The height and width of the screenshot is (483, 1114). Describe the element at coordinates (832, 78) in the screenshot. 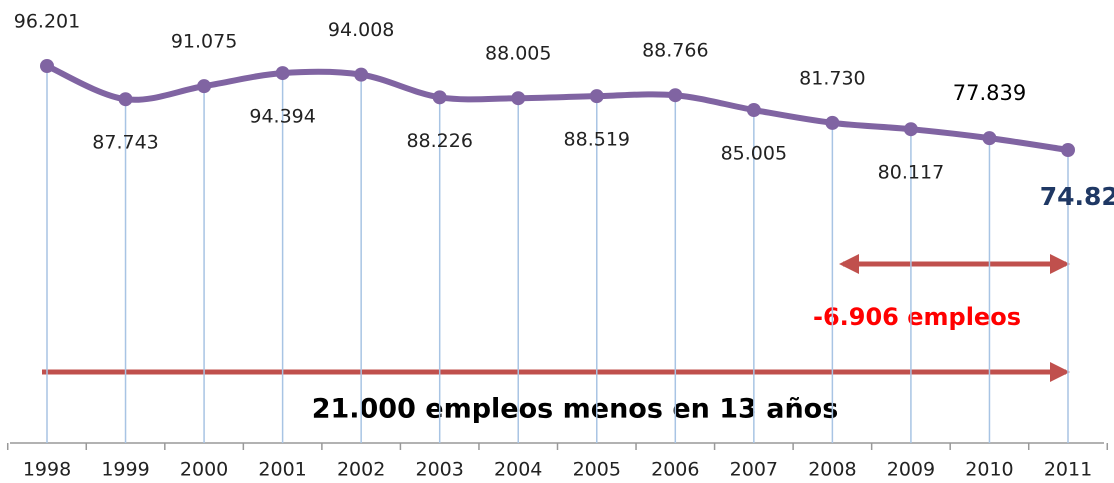

I see `data-label: 81.730` at that location.